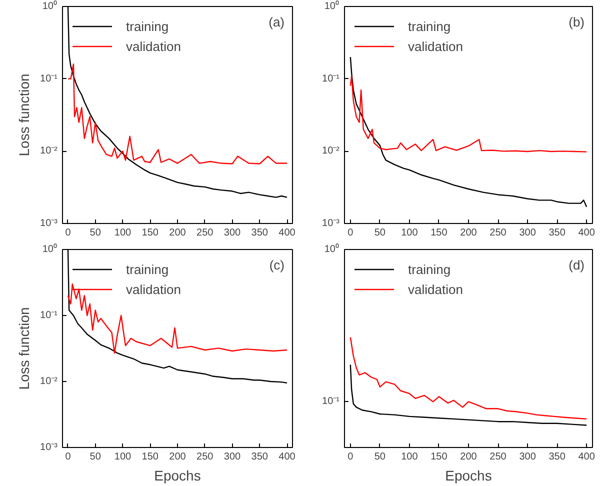  What do you see at coordinates (276, 22) in the screenshot?
I see `annotation: (a)` at bounding box center [276, 22].